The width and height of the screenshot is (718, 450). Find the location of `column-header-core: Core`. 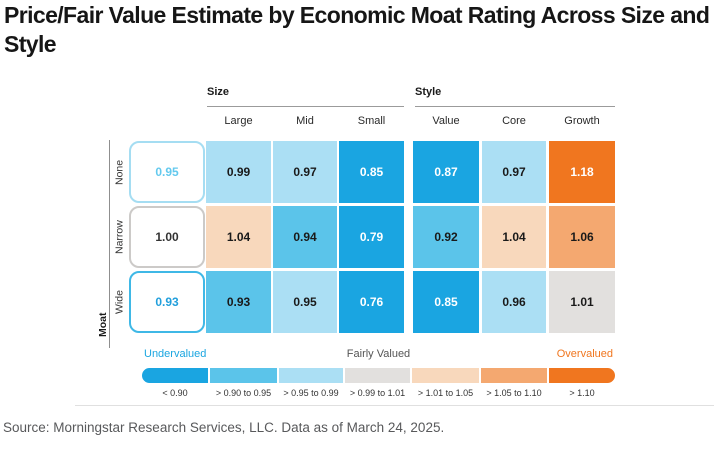

column-header-core: Core is located at coordinates (514, 121).